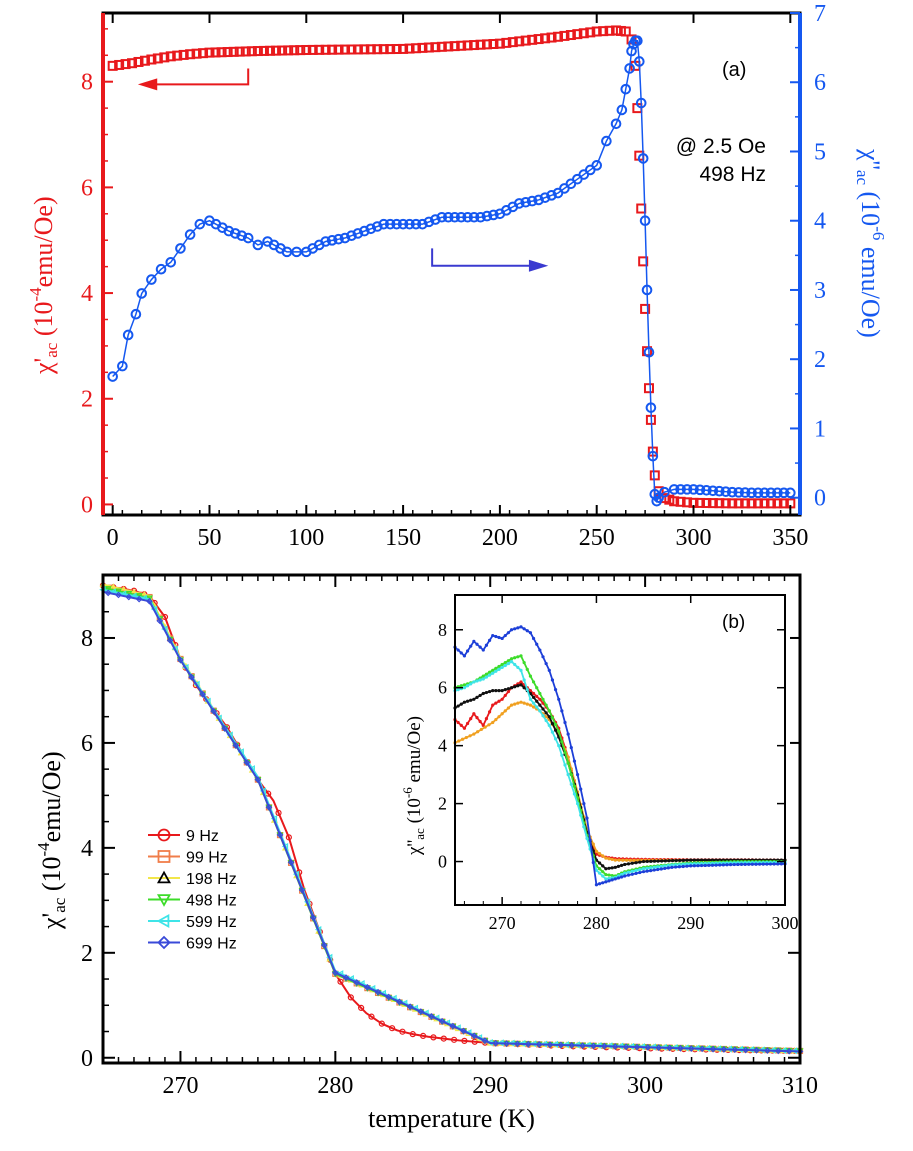 This screenshot has width=913, height=1151. I want to click on inset-x-tick-label: 290, so click(690, 923).